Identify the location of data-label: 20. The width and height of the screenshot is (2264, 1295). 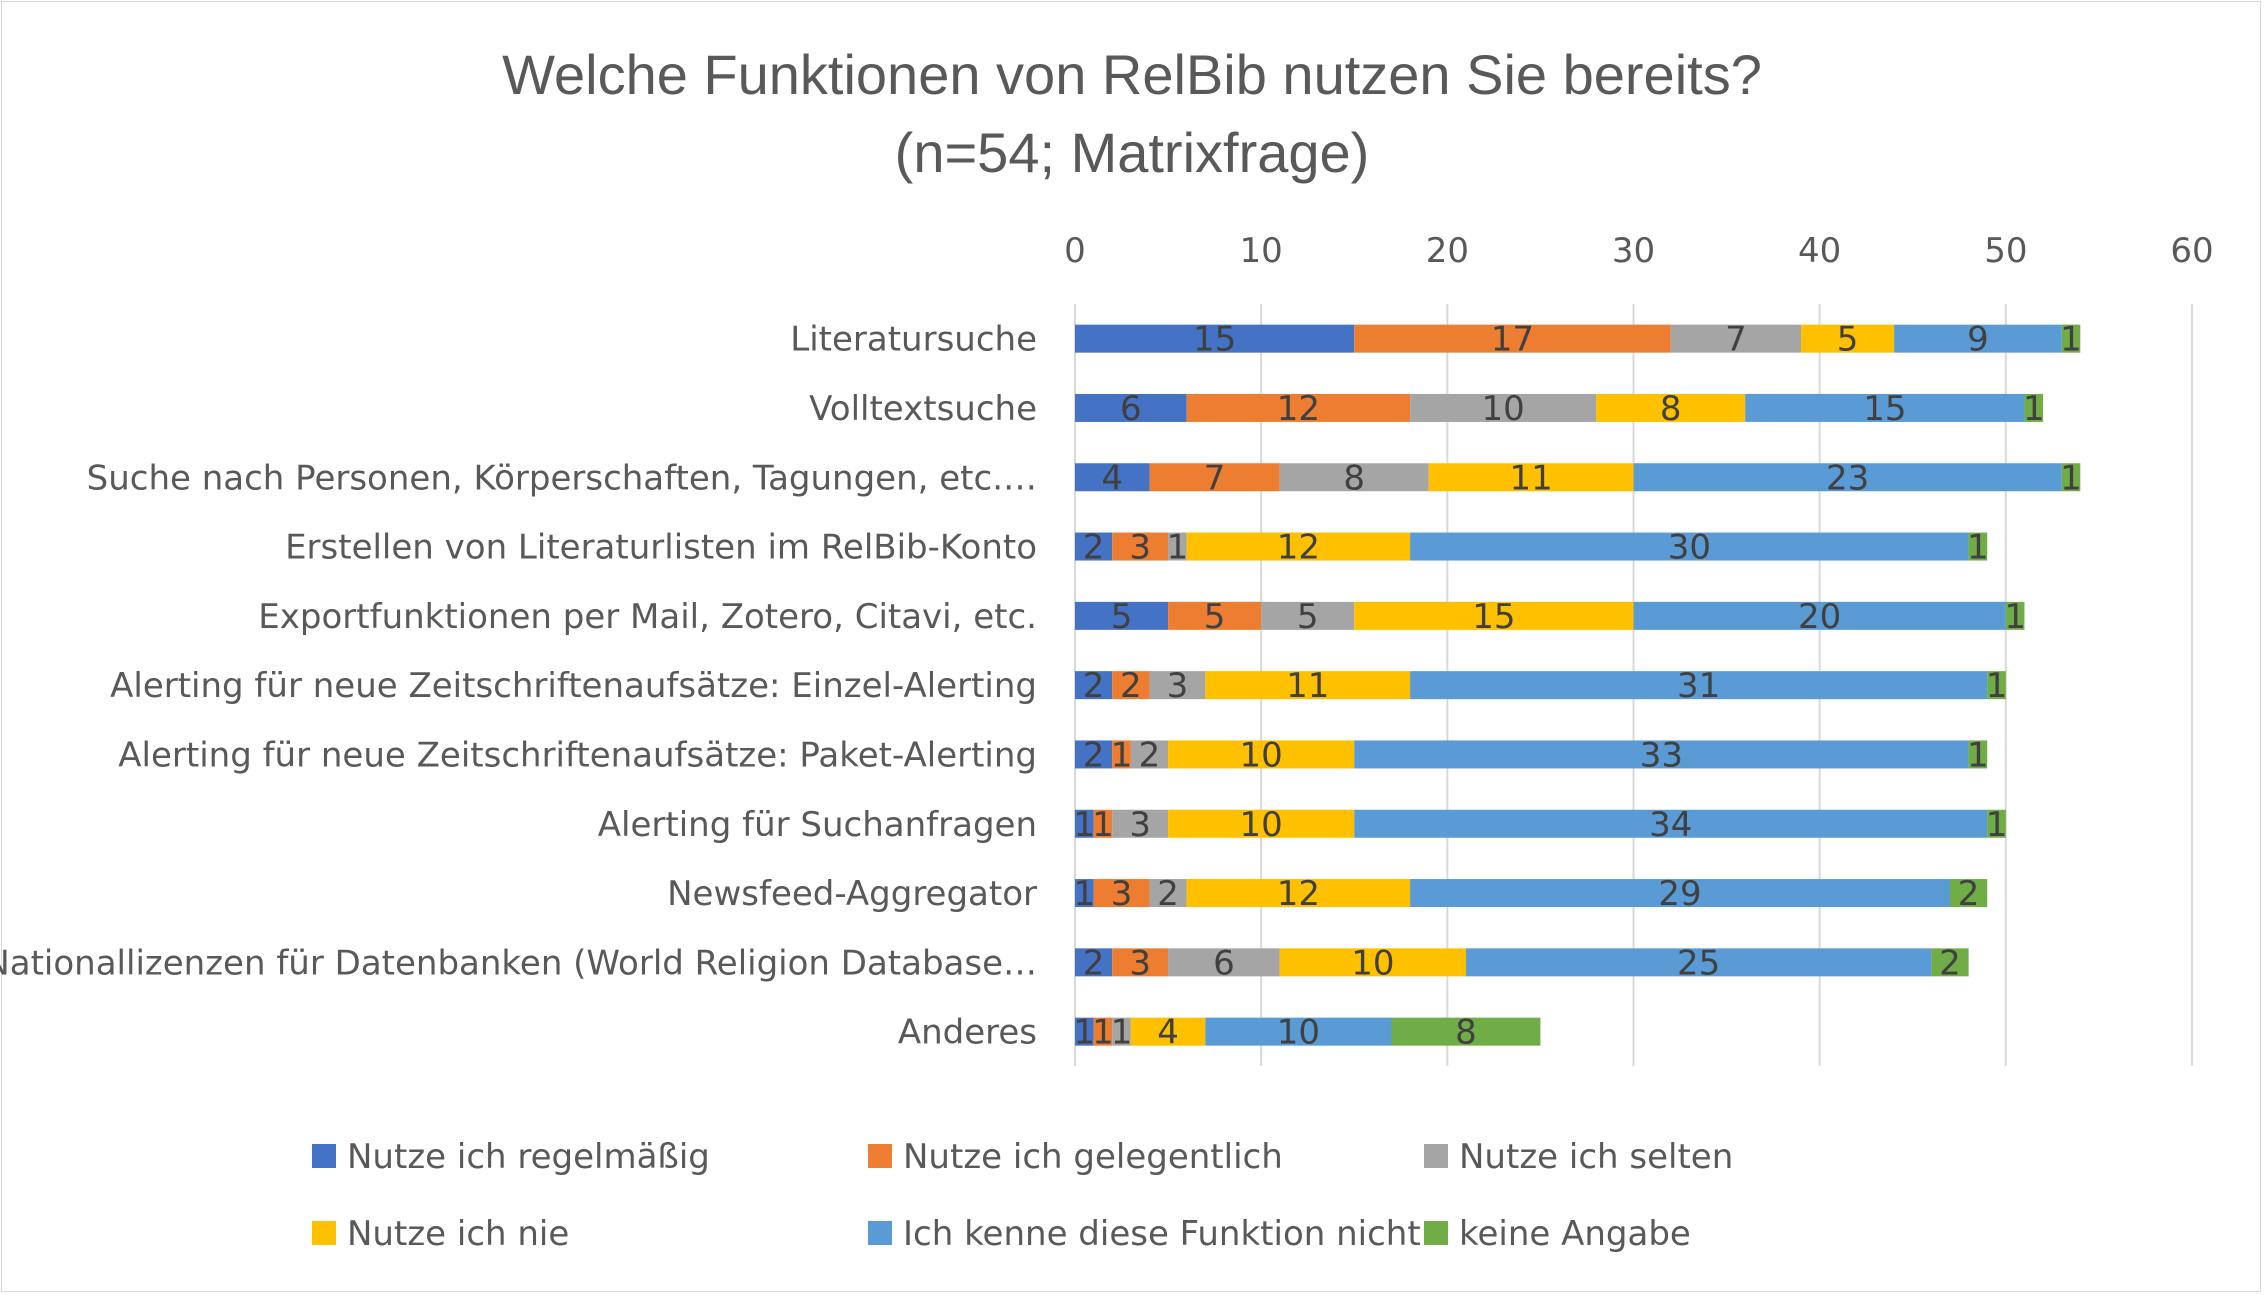
(1819, 617).